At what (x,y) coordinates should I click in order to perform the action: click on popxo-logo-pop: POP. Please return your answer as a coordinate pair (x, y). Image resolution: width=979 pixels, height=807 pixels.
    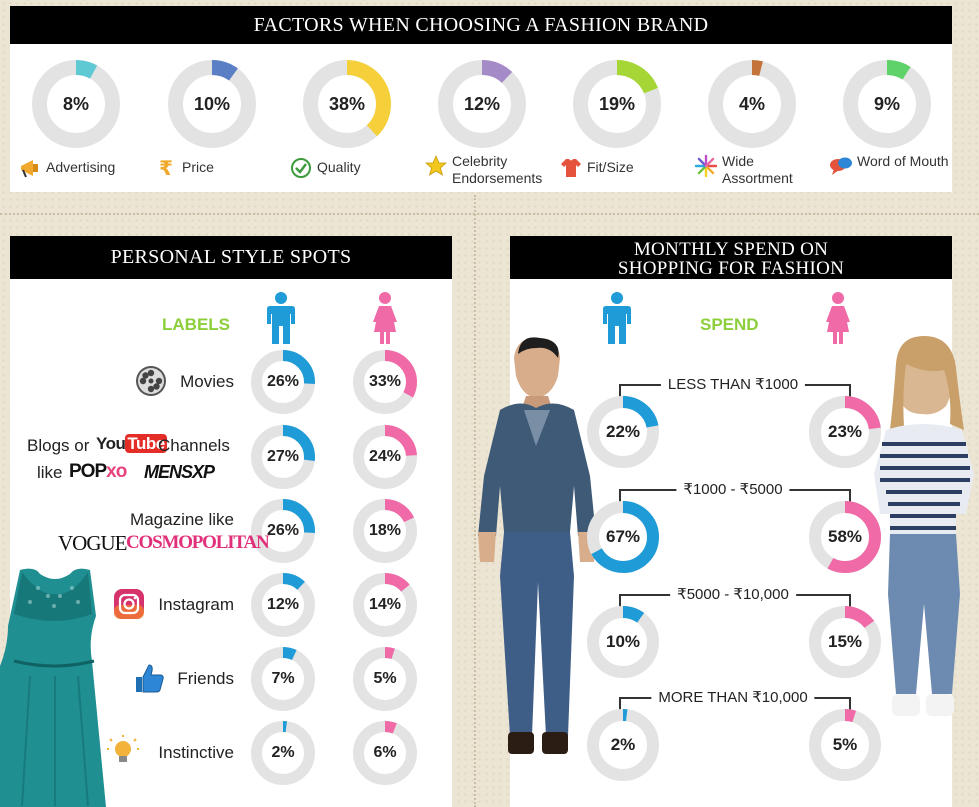
    Looking at the image, I should click on (88, 471).